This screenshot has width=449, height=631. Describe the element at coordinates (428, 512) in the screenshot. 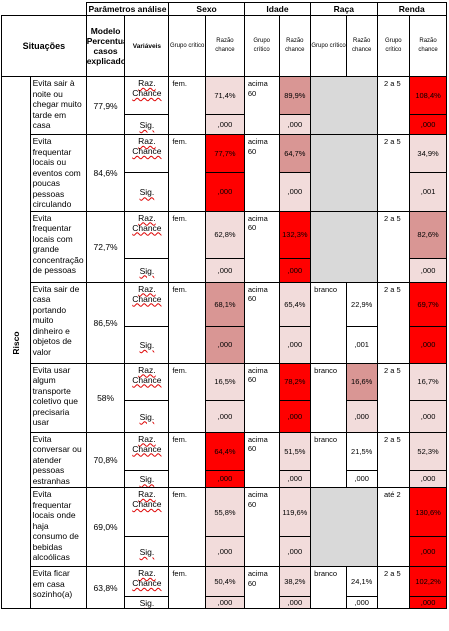

I see `renda-raz-value: 130,6%` at that location.